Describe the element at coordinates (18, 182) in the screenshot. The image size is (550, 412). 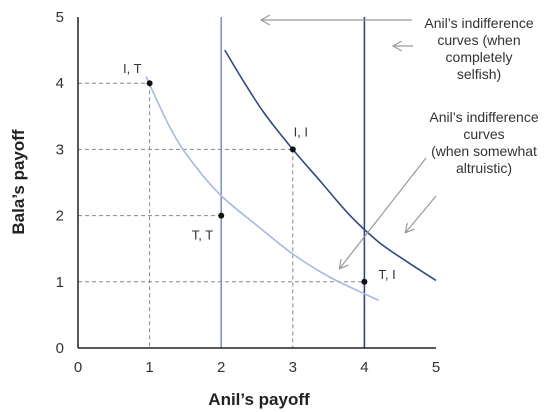
I see `y-axis-title: Bala’s payoff` at that location.